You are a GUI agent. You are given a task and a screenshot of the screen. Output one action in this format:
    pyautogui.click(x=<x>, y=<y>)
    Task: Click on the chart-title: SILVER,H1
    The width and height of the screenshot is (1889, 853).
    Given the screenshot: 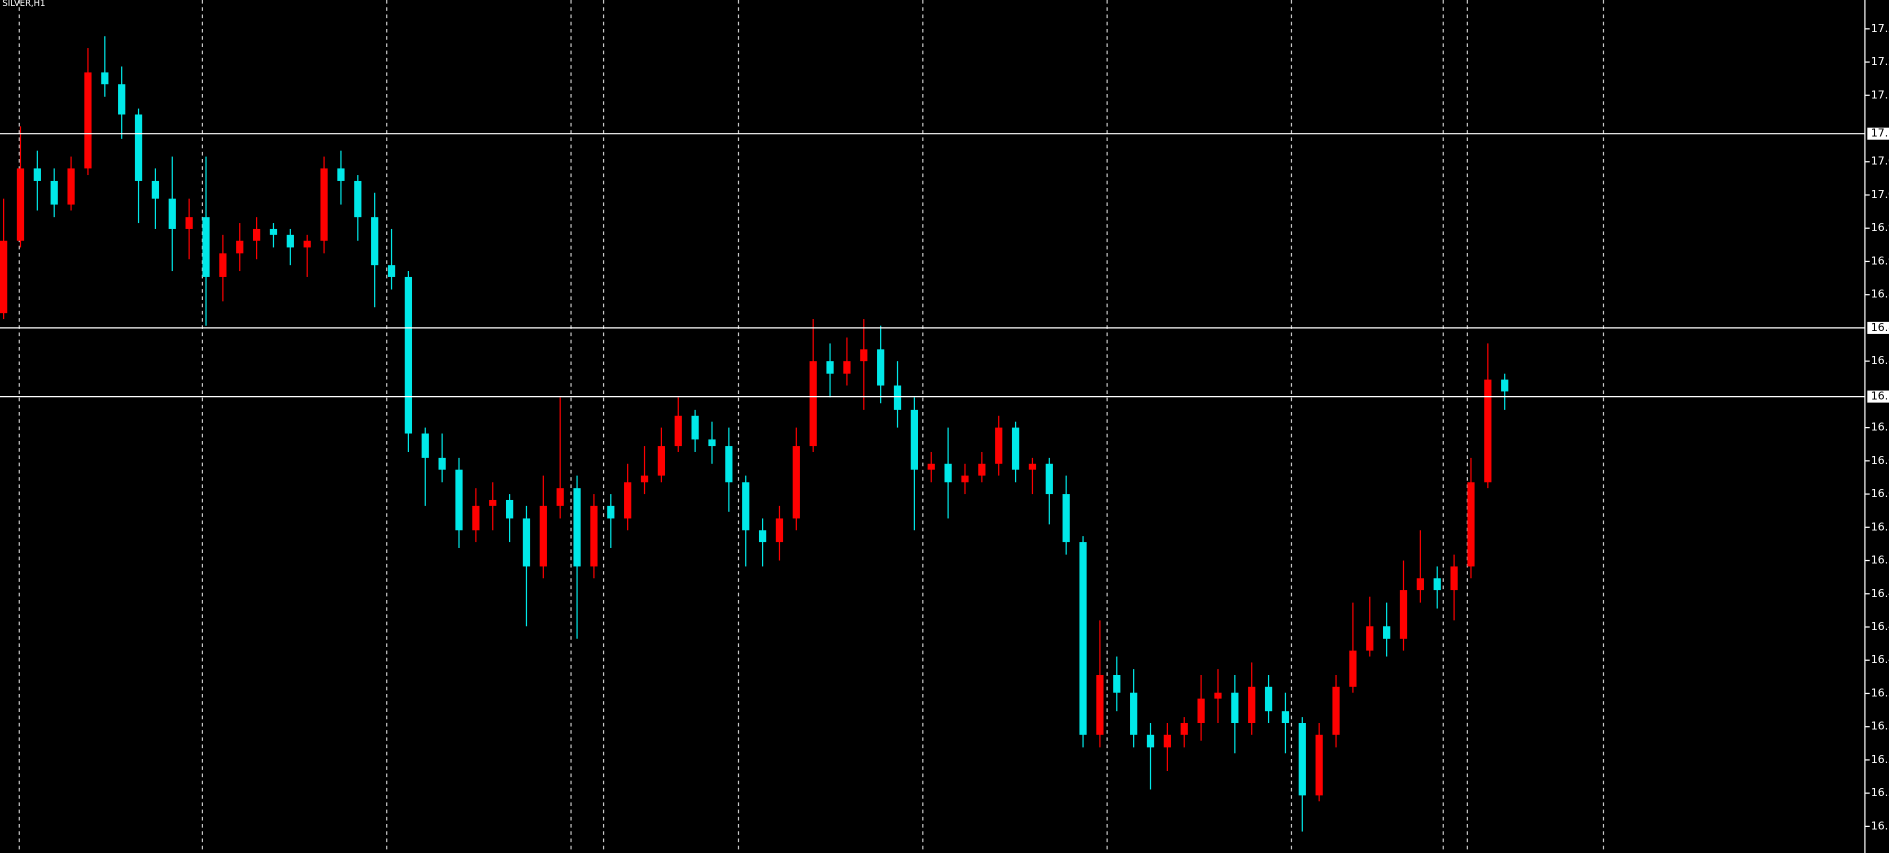 What is the action you would take?
    pyautogui.click(x=23, y=4)
    